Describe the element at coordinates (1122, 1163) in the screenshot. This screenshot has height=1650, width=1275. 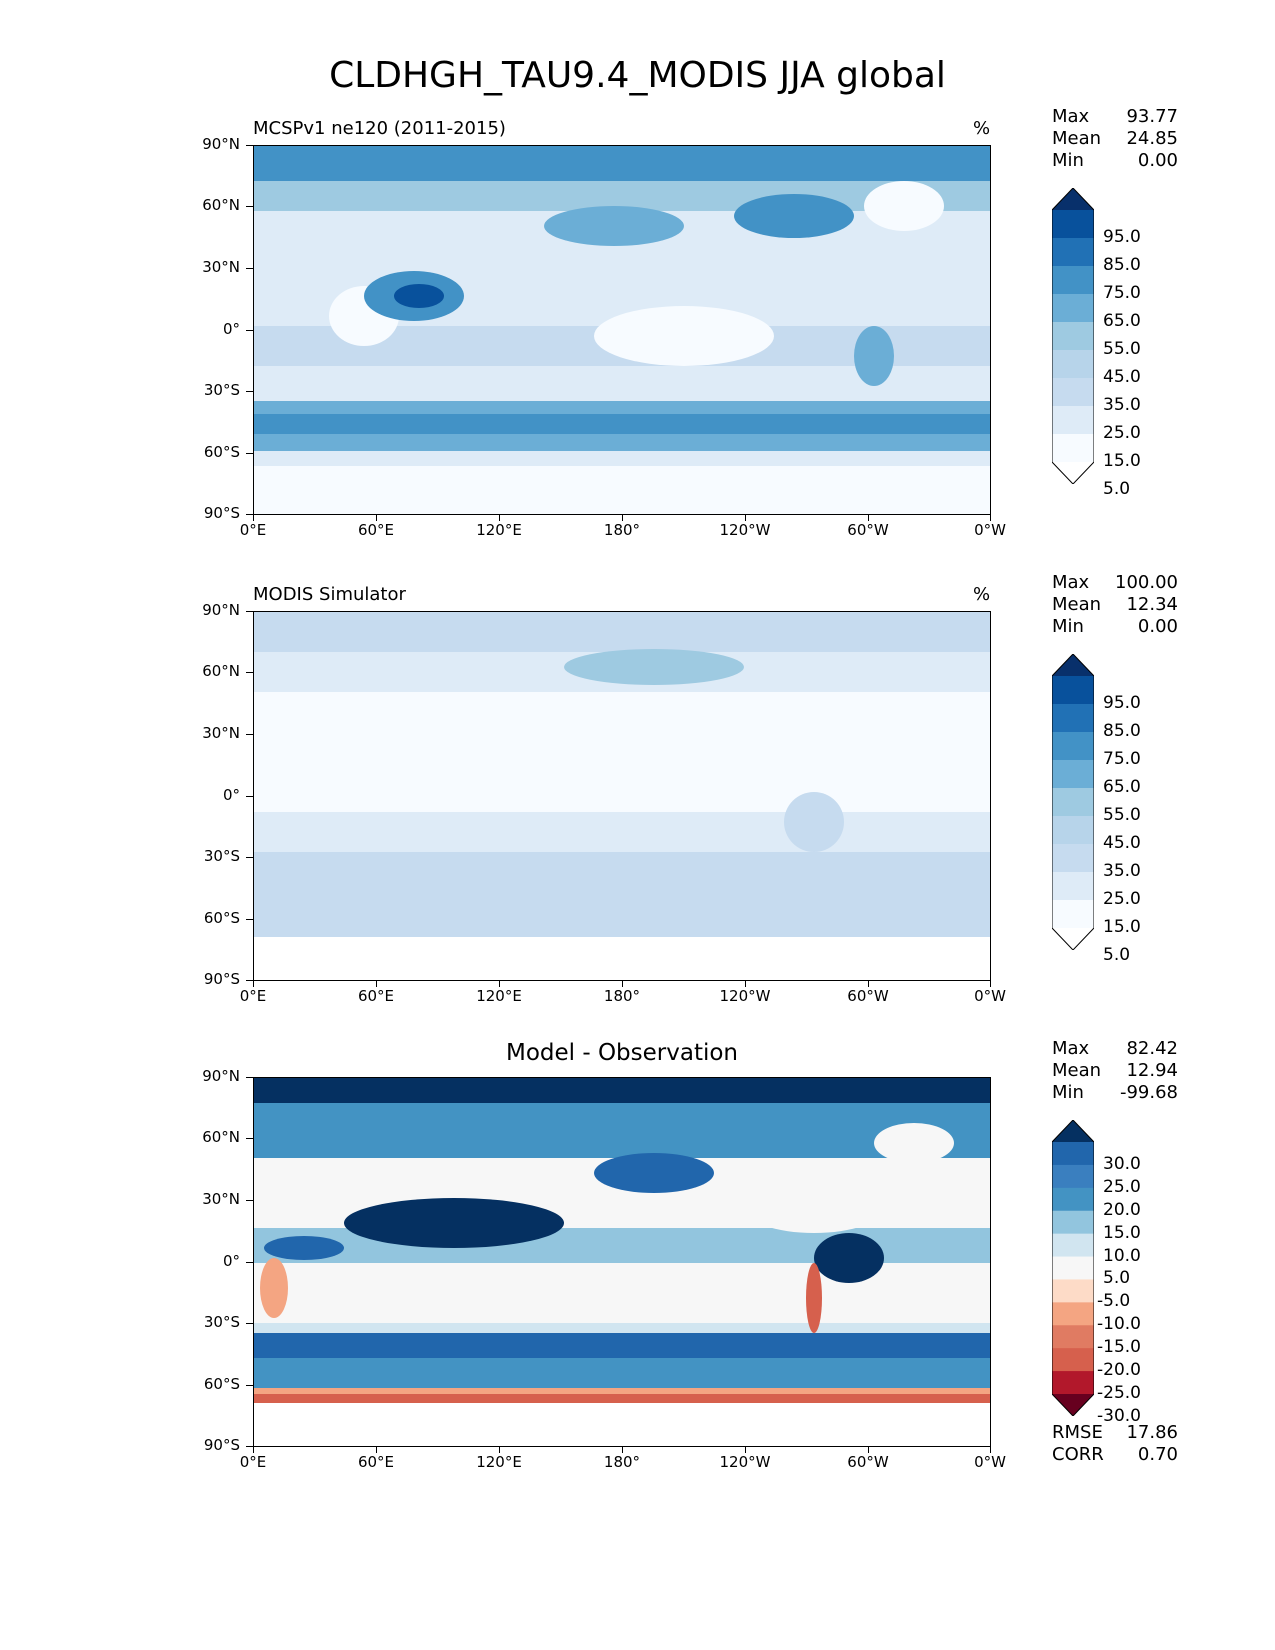
I see `colorbar-tick-label: 30.0` at that location.